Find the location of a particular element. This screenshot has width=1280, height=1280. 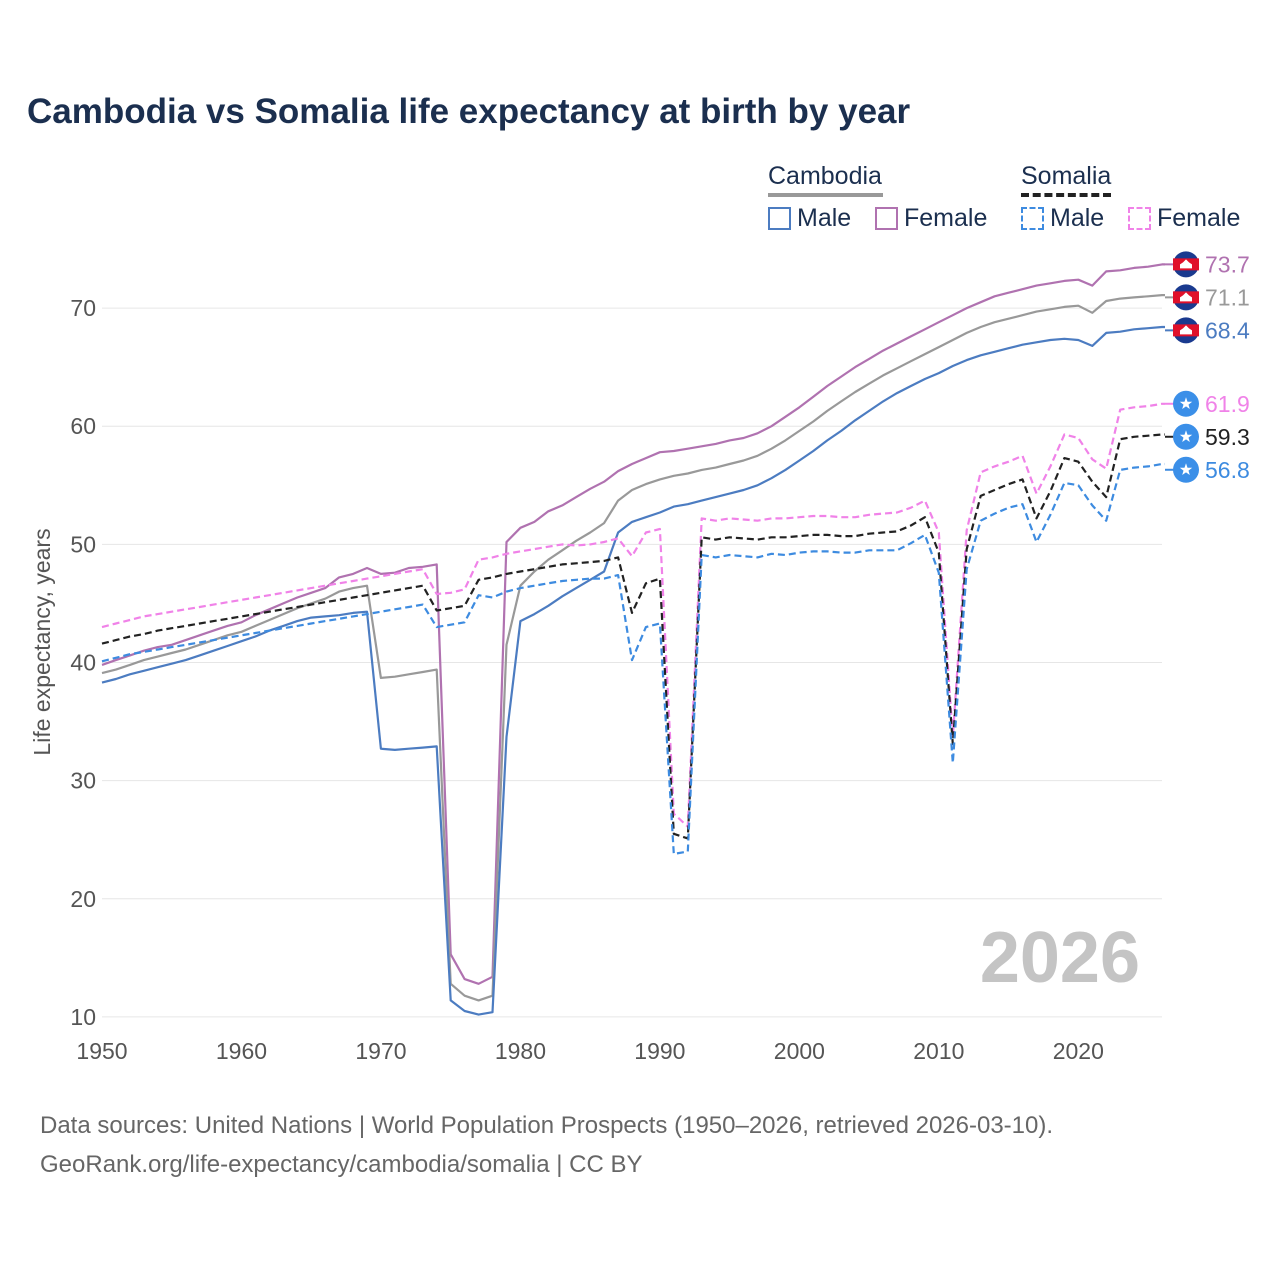

legend-cambodia-title: Cambodia is located at coordinates (825, 176).